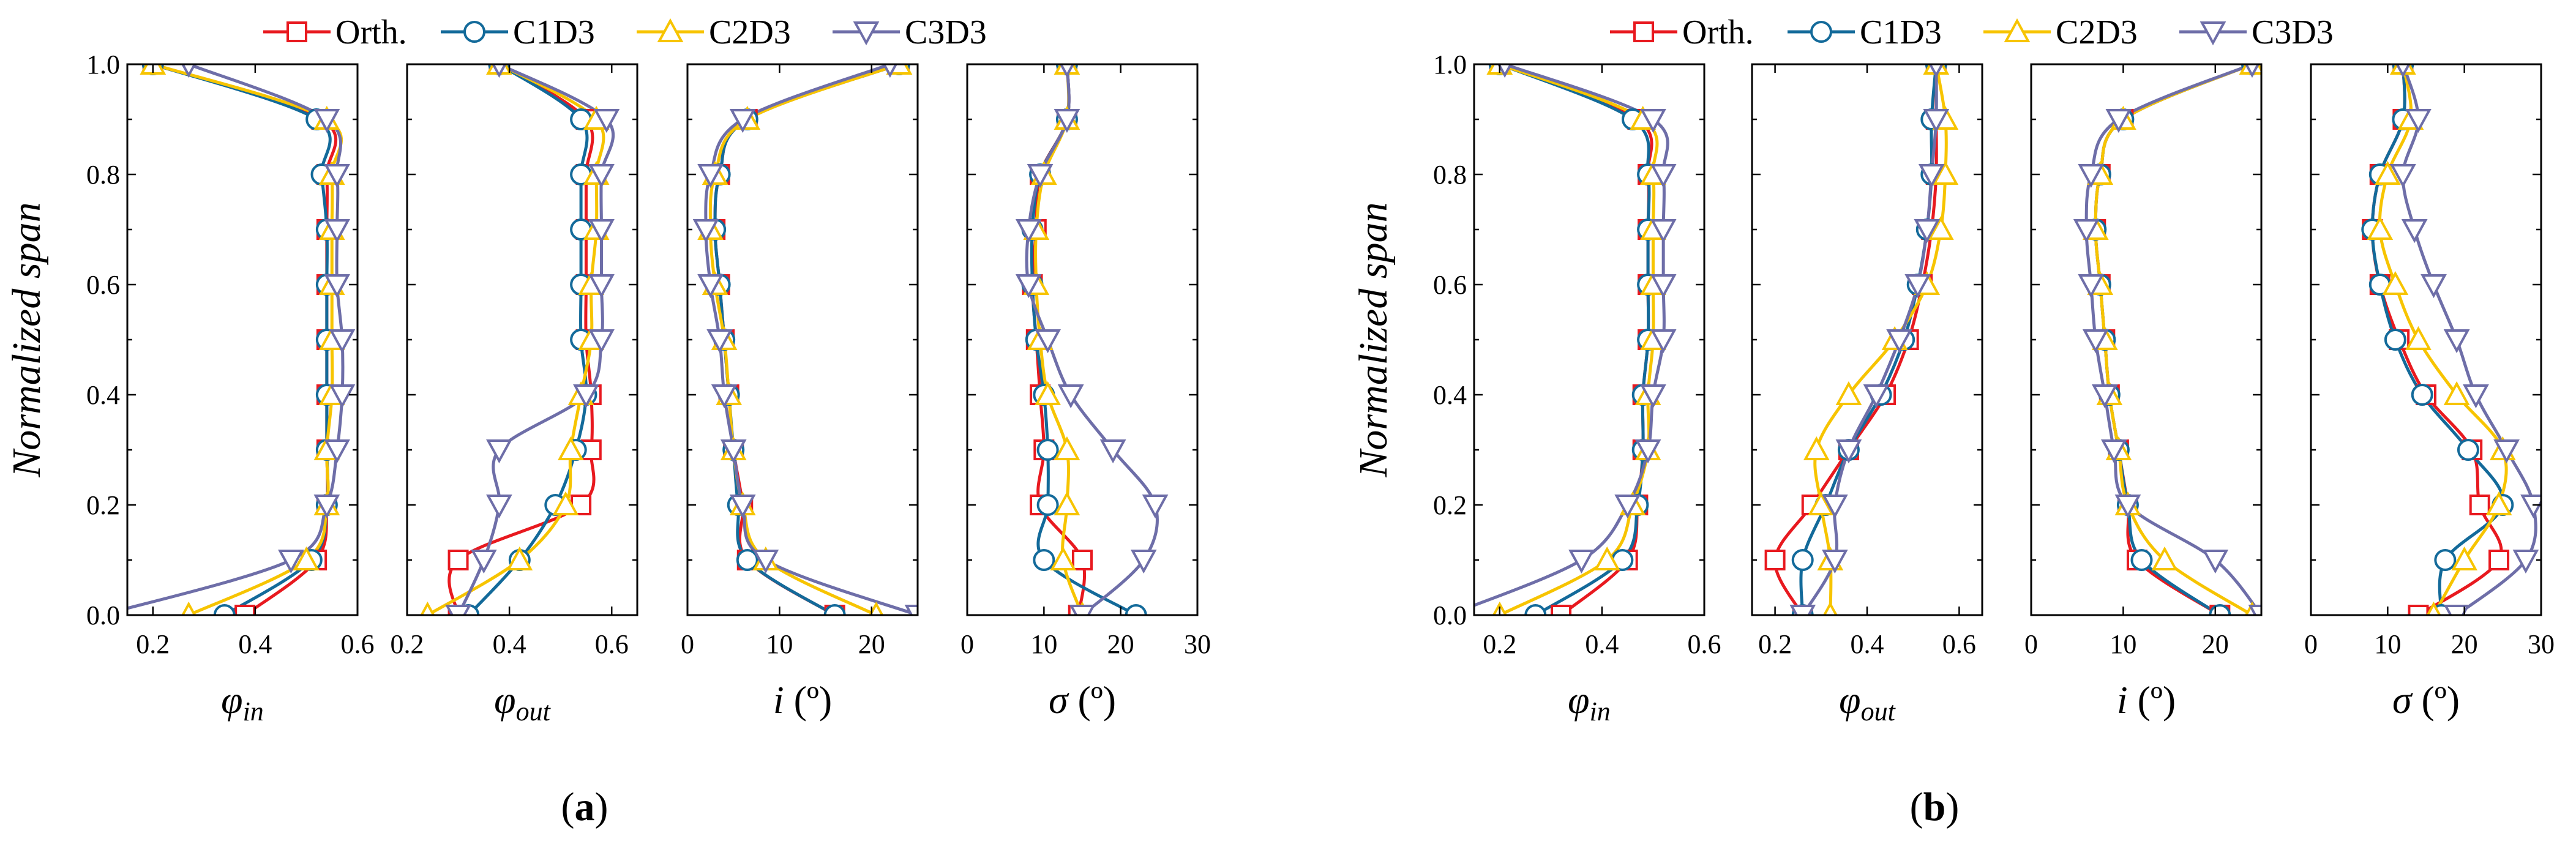  I want to click on y-tick-label: 0.0, so click(1450, 615).